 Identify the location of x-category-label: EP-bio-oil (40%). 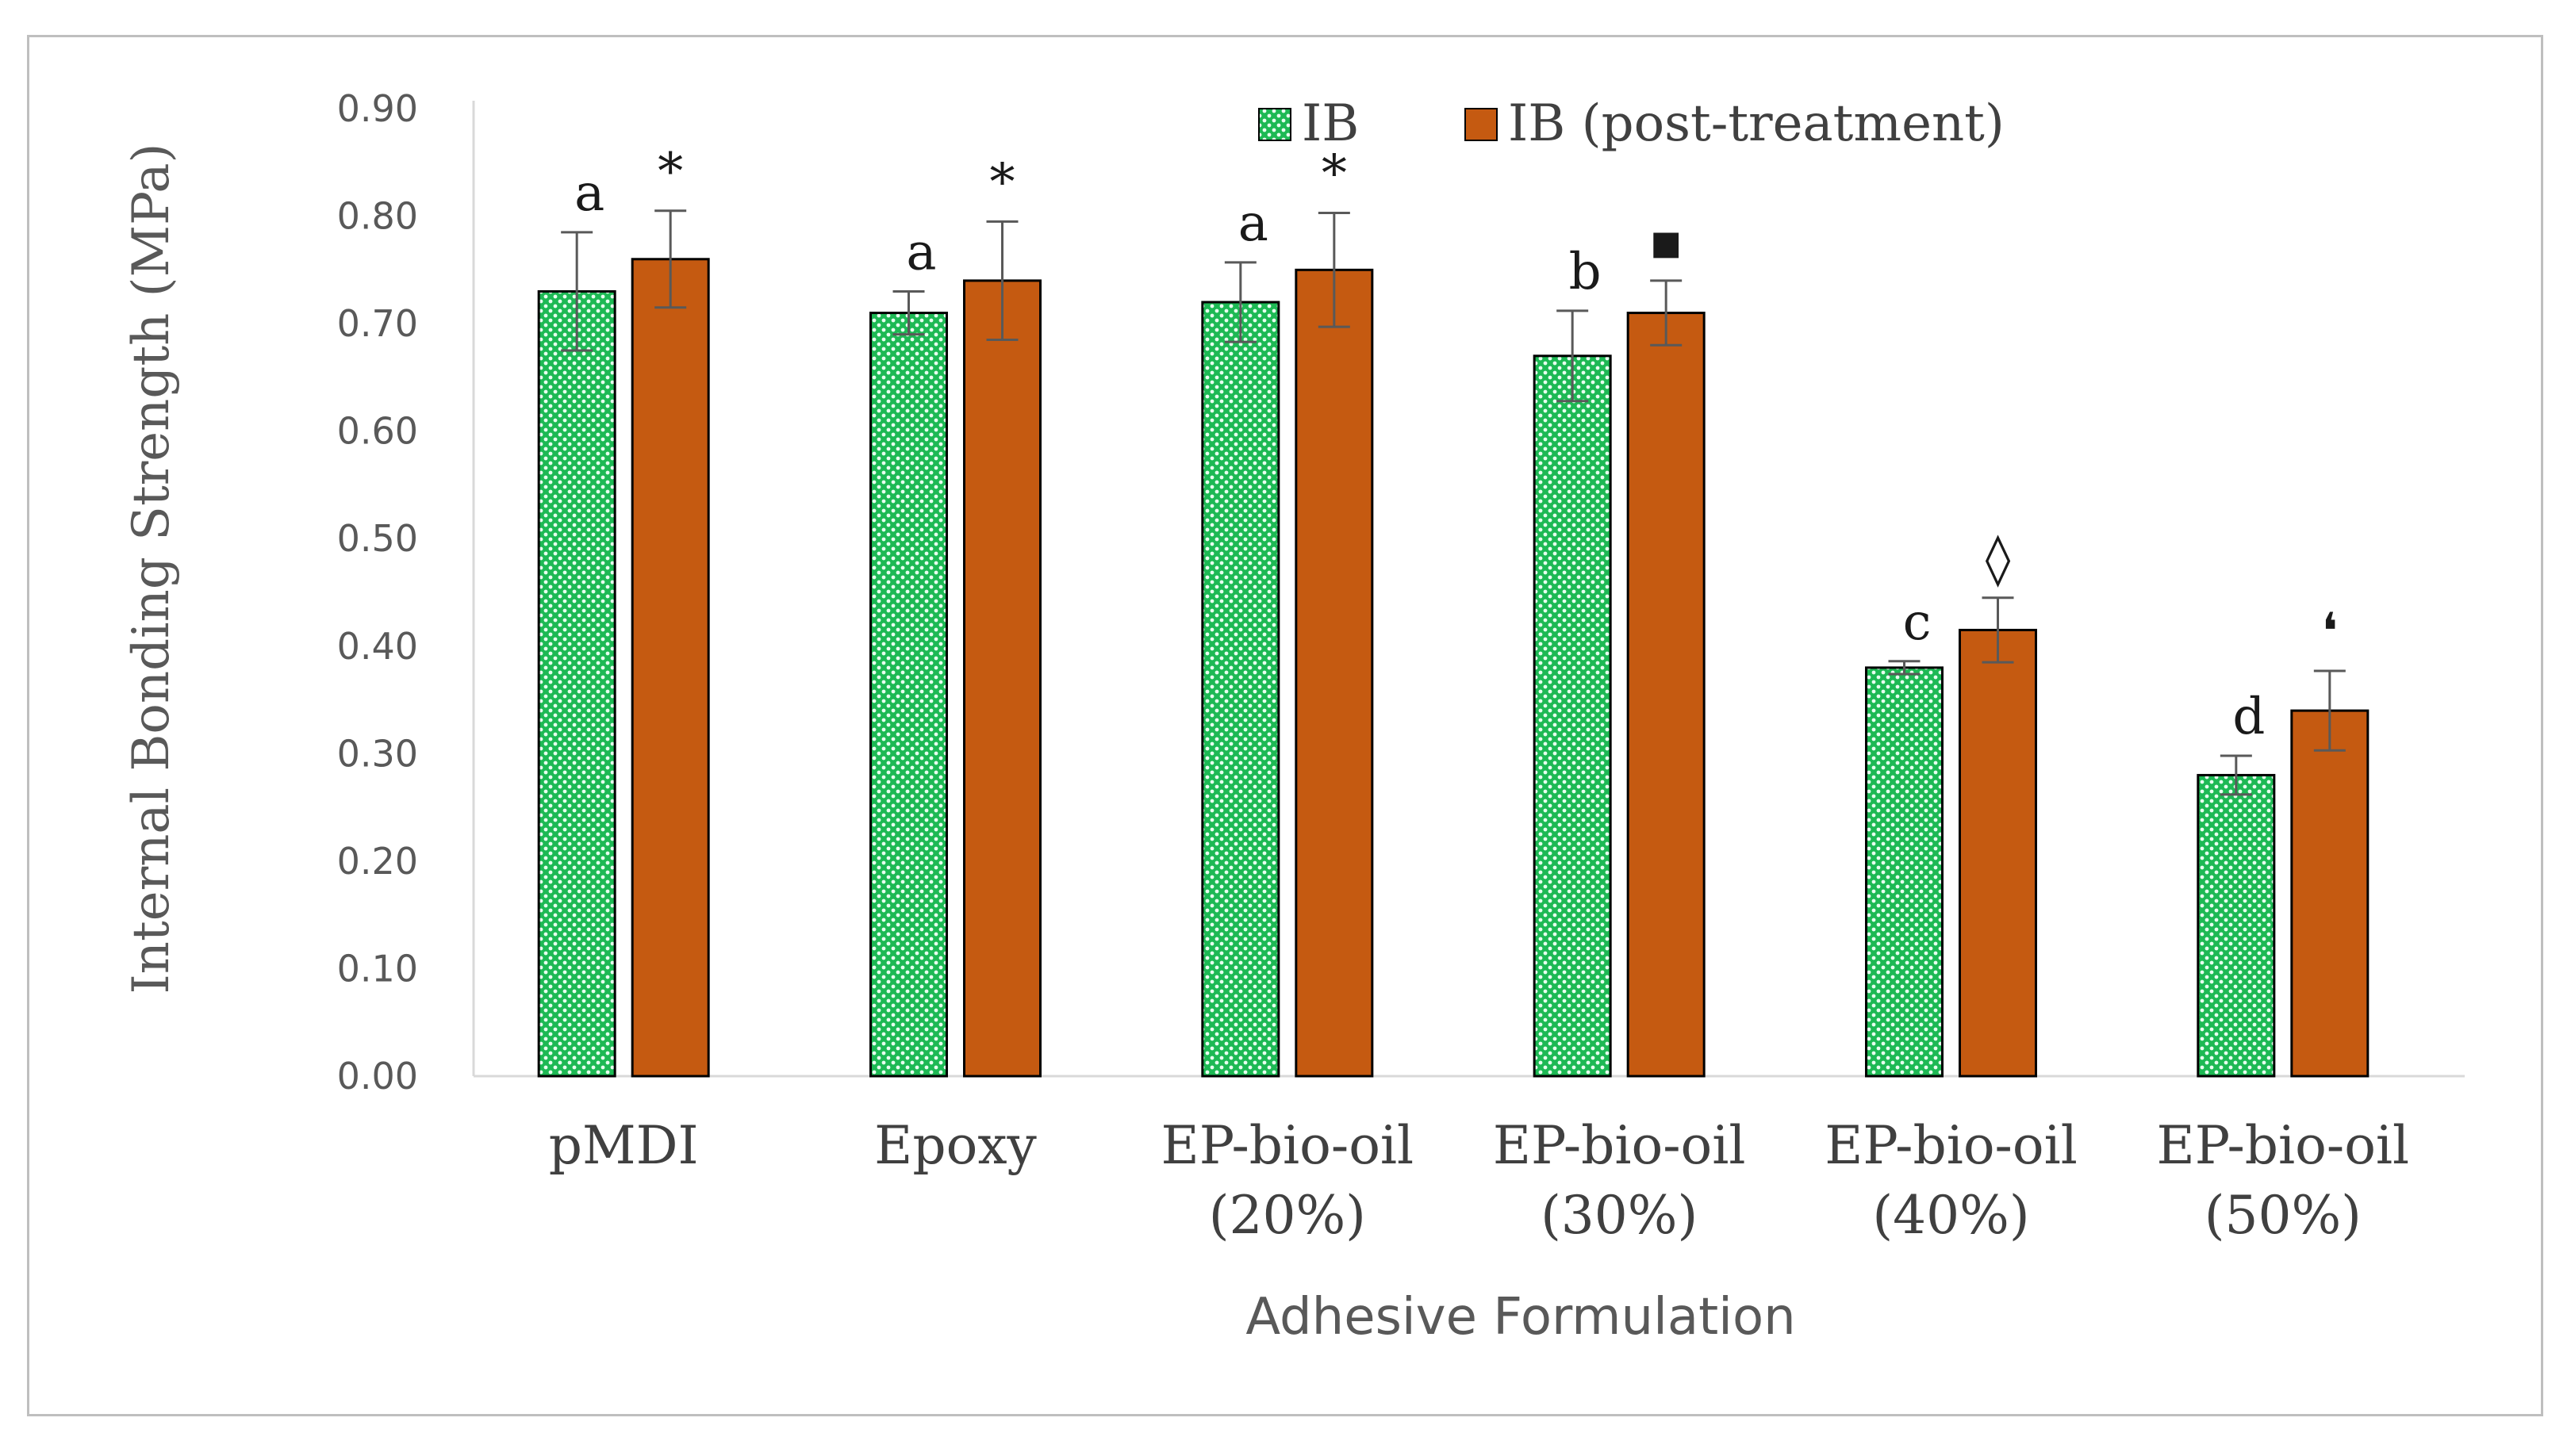
(1951, 1180).